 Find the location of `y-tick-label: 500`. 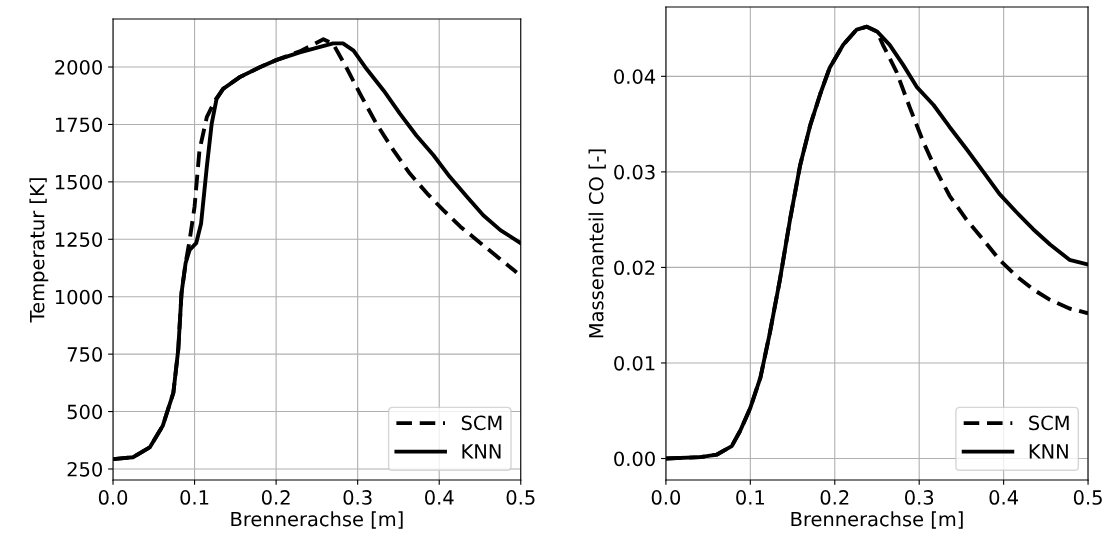

y-tick-label: 500 is located at coordinates (84, 412).